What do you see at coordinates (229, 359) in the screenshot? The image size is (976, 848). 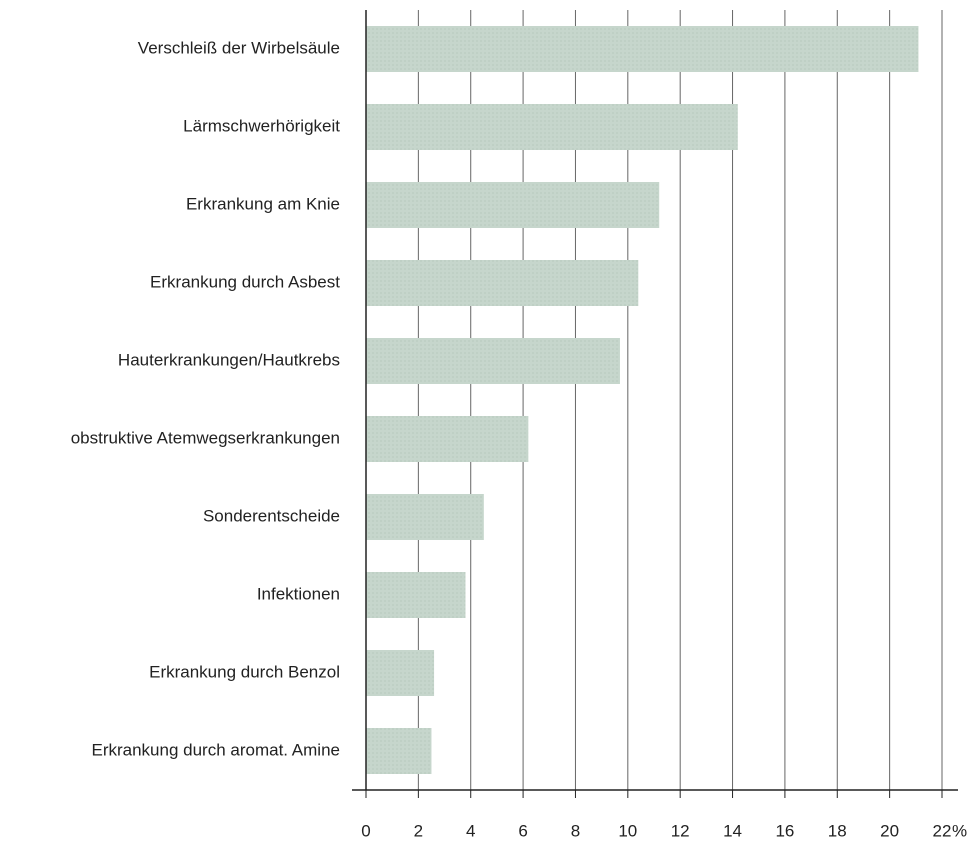 I see `y-tick-label: Hauterkrankungen/Hautkrebs` at bounding box center [229, 359].